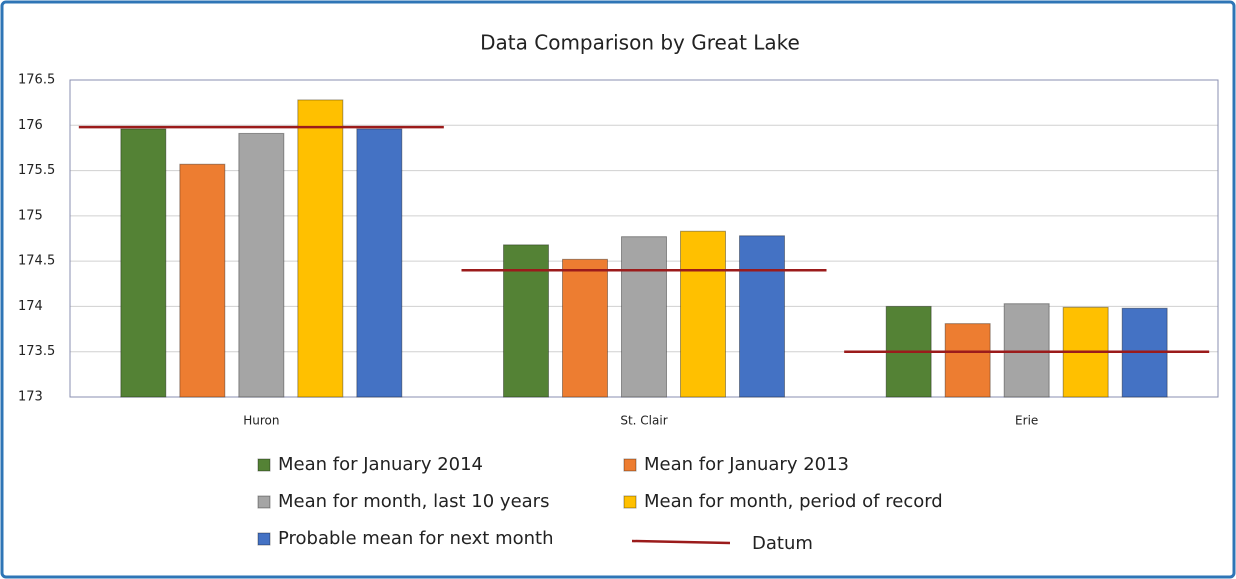  What do you see at coordinates (36, 170) in the screenshot?
I see `y-tick-label: 175.5` at bounding box center [36, 170].